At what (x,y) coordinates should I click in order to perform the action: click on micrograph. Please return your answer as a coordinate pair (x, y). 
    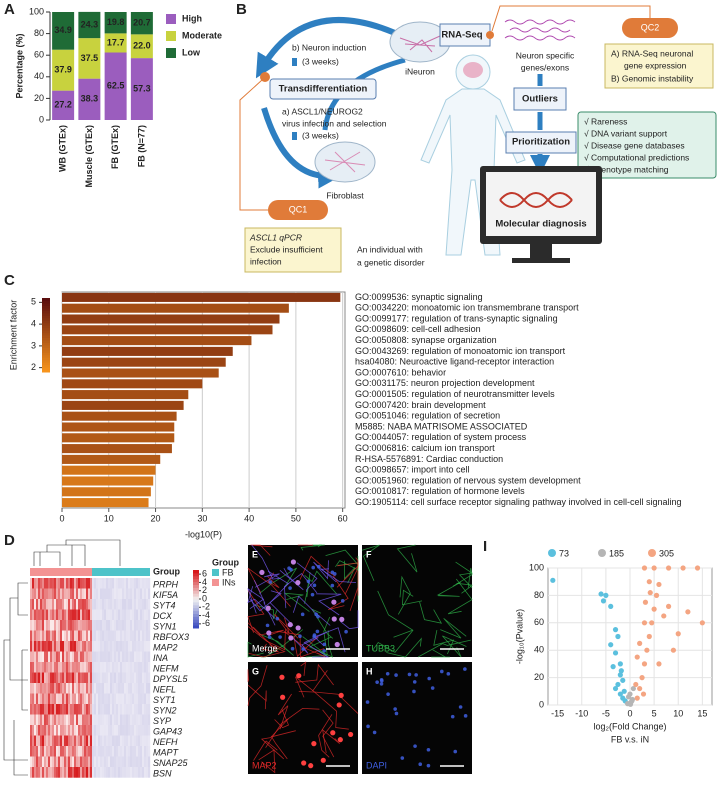
    Looking at the image, I should click on (303, 718).